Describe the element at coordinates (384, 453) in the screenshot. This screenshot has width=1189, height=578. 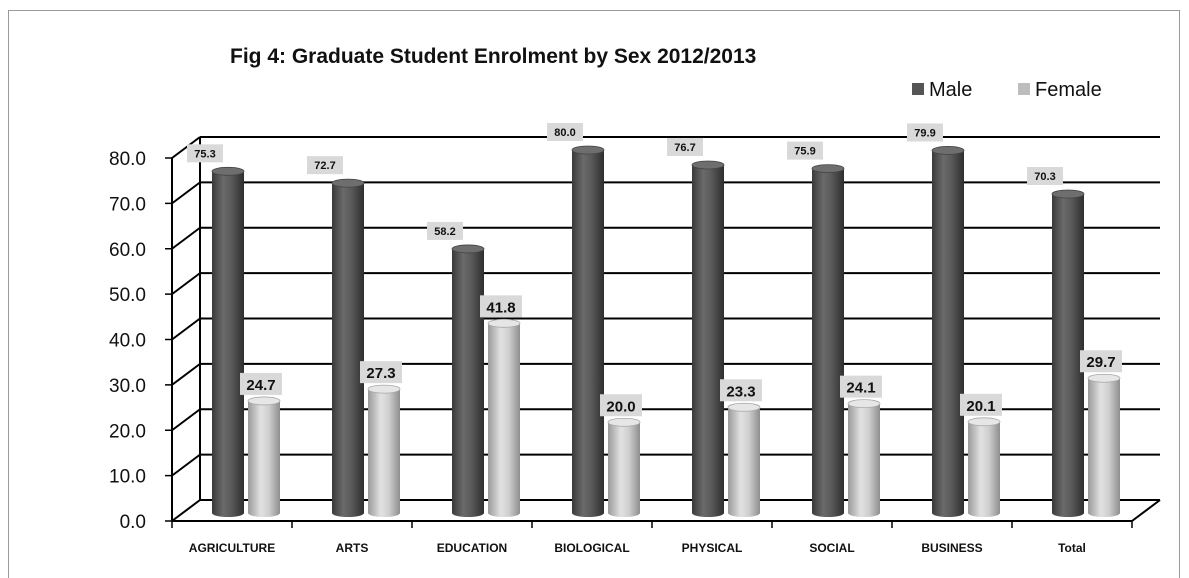
I see `bar-female-arts` at that location.